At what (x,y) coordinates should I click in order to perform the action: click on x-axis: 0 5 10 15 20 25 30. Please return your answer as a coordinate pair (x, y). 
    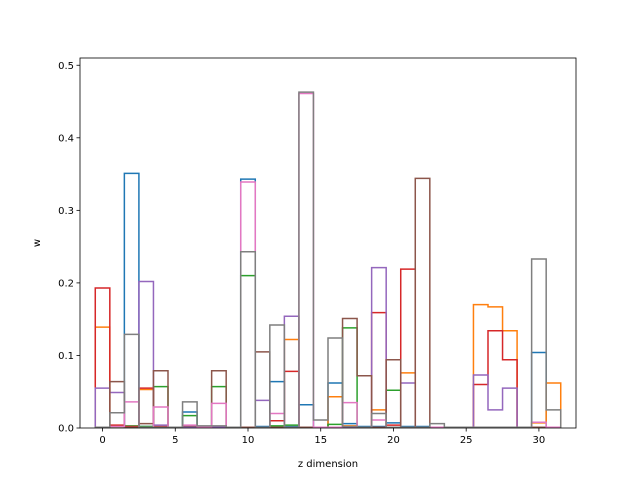
    Looking at the image, I should click on (322, 437).